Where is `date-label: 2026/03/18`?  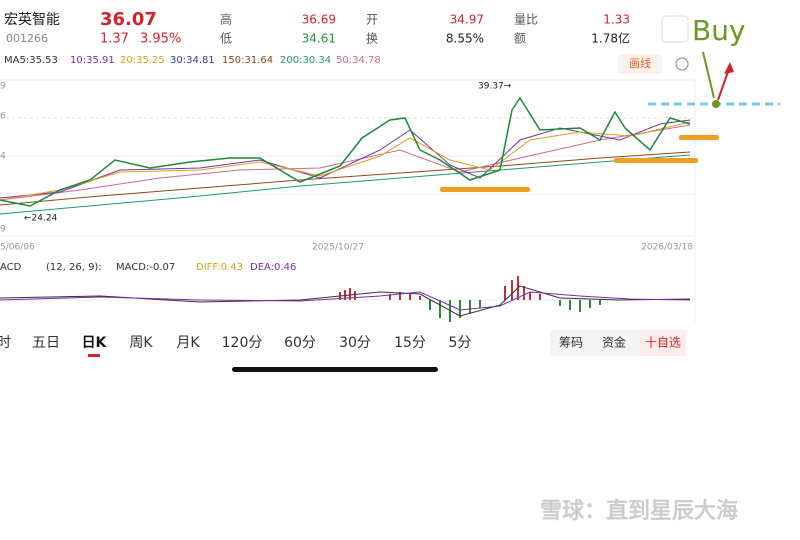 date-label: 2026/03/18 is located at coordinates (667, 248).